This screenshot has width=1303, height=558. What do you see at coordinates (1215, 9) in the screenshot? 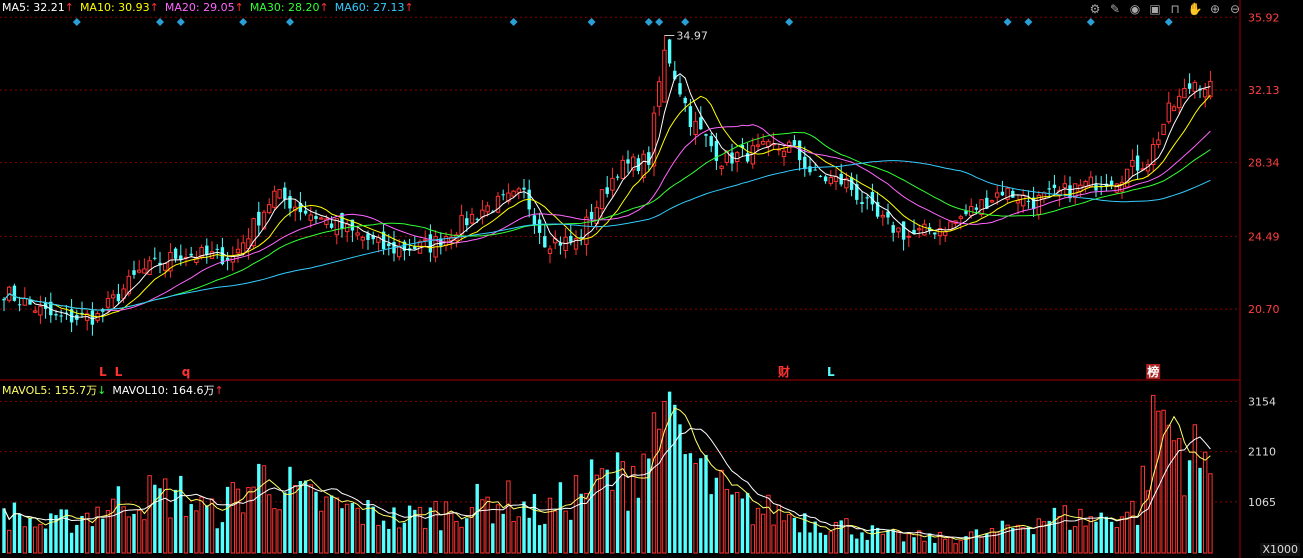
I see `zoom-in-icon: ⊕` at bounding box center [1215, 9].